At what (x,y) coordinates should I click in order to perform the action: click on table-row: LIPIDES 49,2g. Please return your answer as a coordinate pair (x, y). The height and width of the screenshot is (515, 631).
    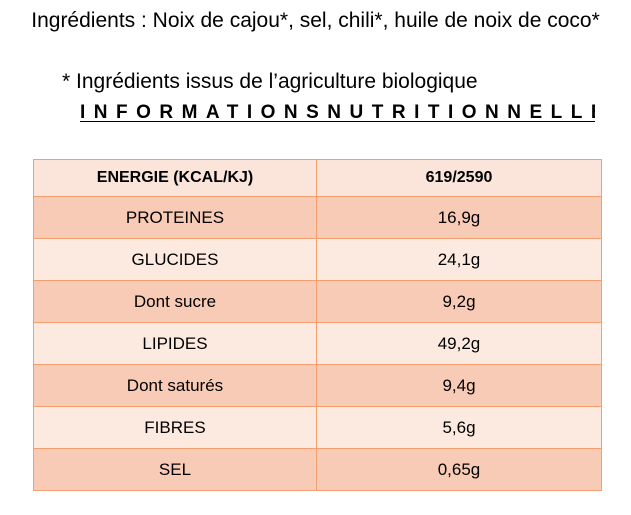
    Looking at the image, I should click on (317, 343).